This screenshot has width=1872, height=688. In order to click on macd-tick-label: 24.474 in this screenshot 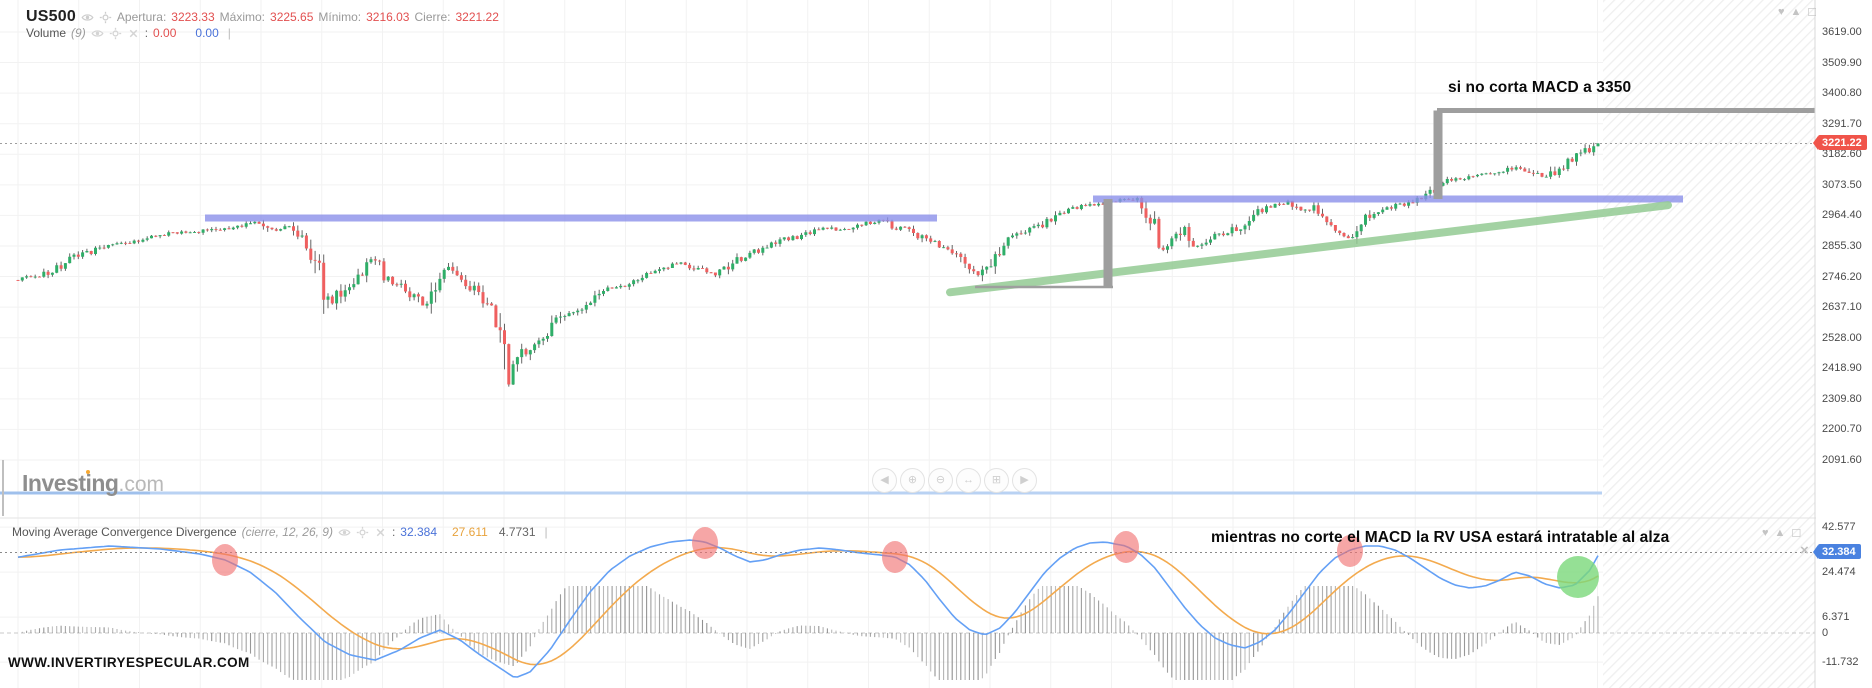, I will do `click(1839, 572)`.